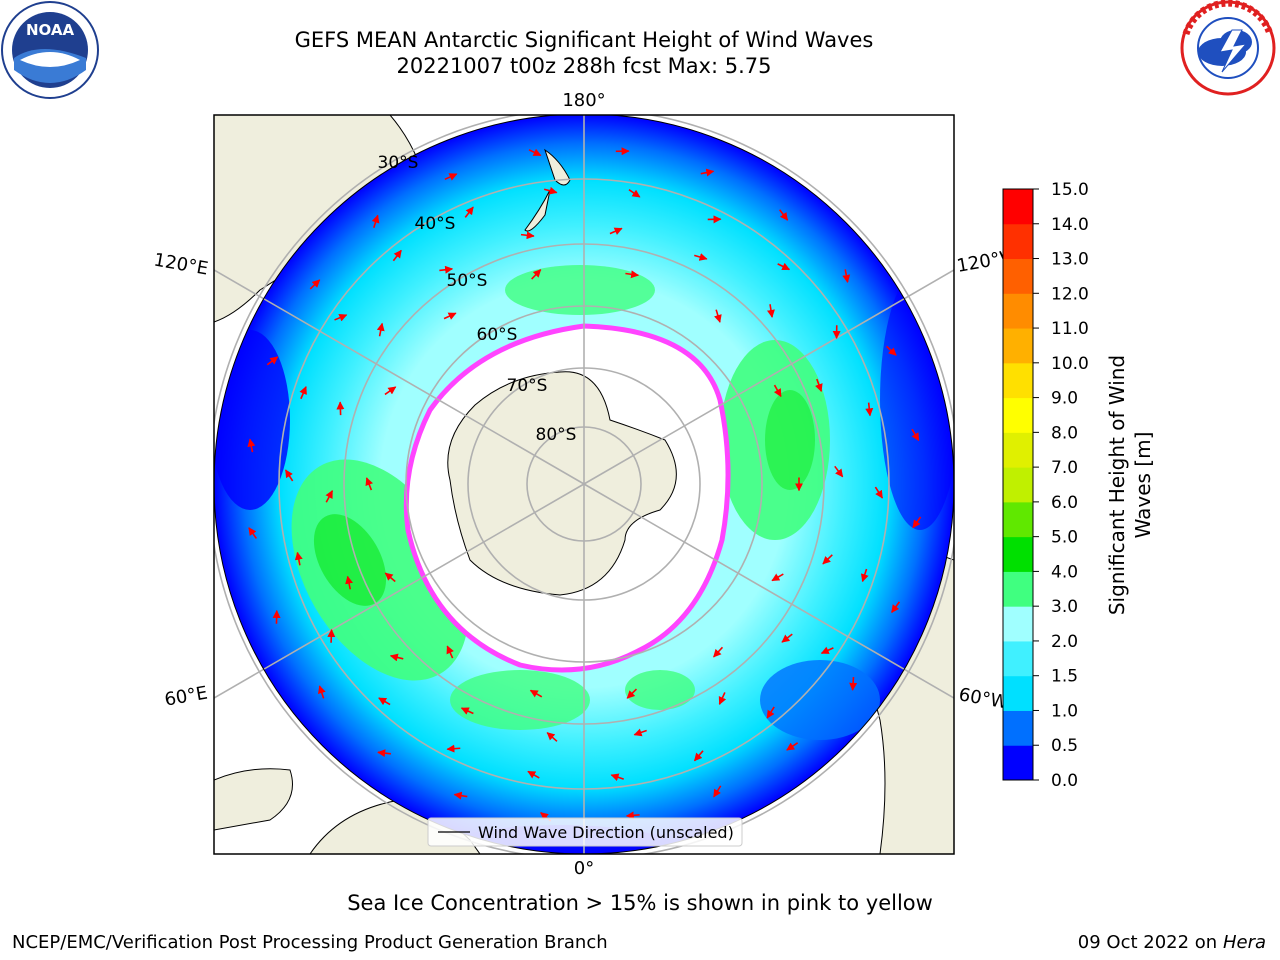 The image size is (1280, 960). What do you see at coordinates (1228, 48) in the screenshot?
I see `nws-logo` at bounding box center [1228, 48].